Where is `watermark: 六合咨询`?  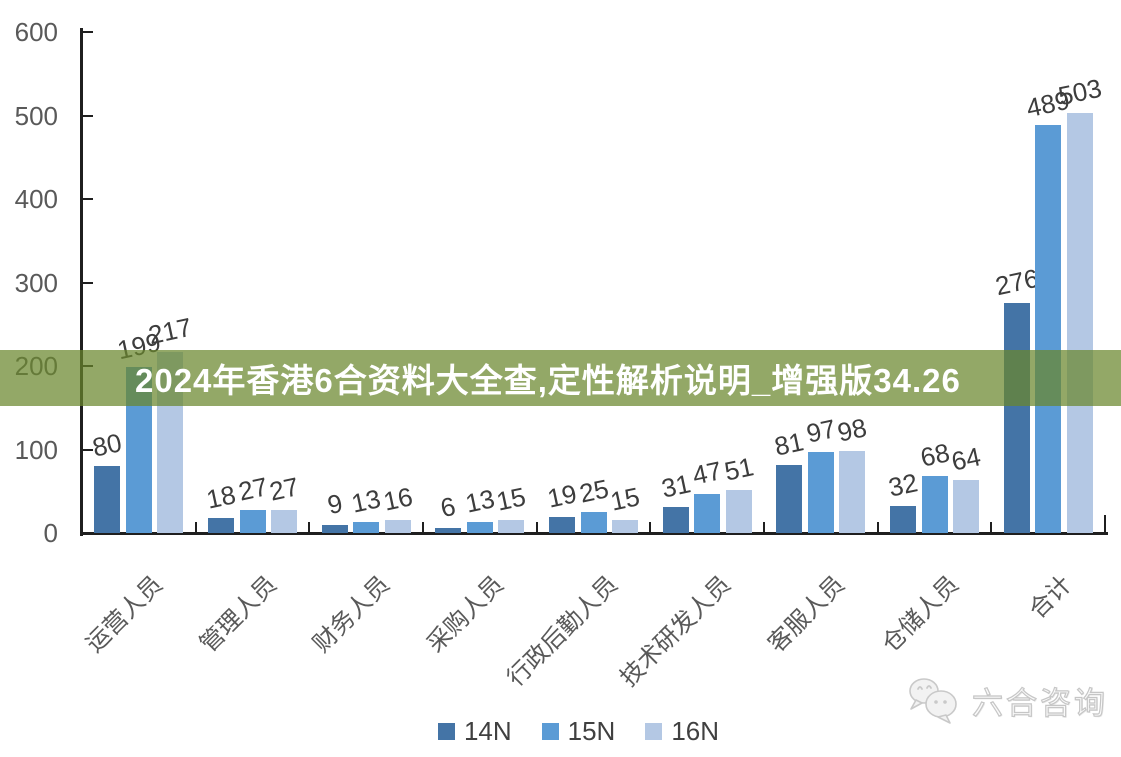
watermark: 六合咨询 is located at coordinates (1007, 700).